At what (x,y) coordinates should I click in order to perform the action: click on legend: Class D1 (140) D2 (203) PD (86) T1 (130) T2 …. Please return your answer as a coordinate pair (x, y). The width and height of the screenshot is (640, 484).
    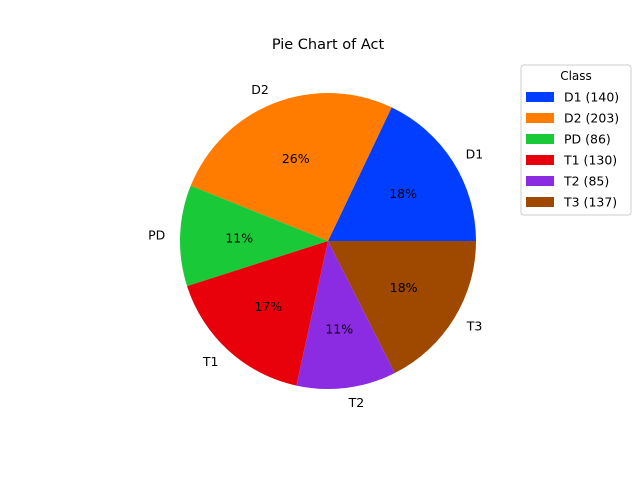
    Looking at the image, I should click on (576, 140).